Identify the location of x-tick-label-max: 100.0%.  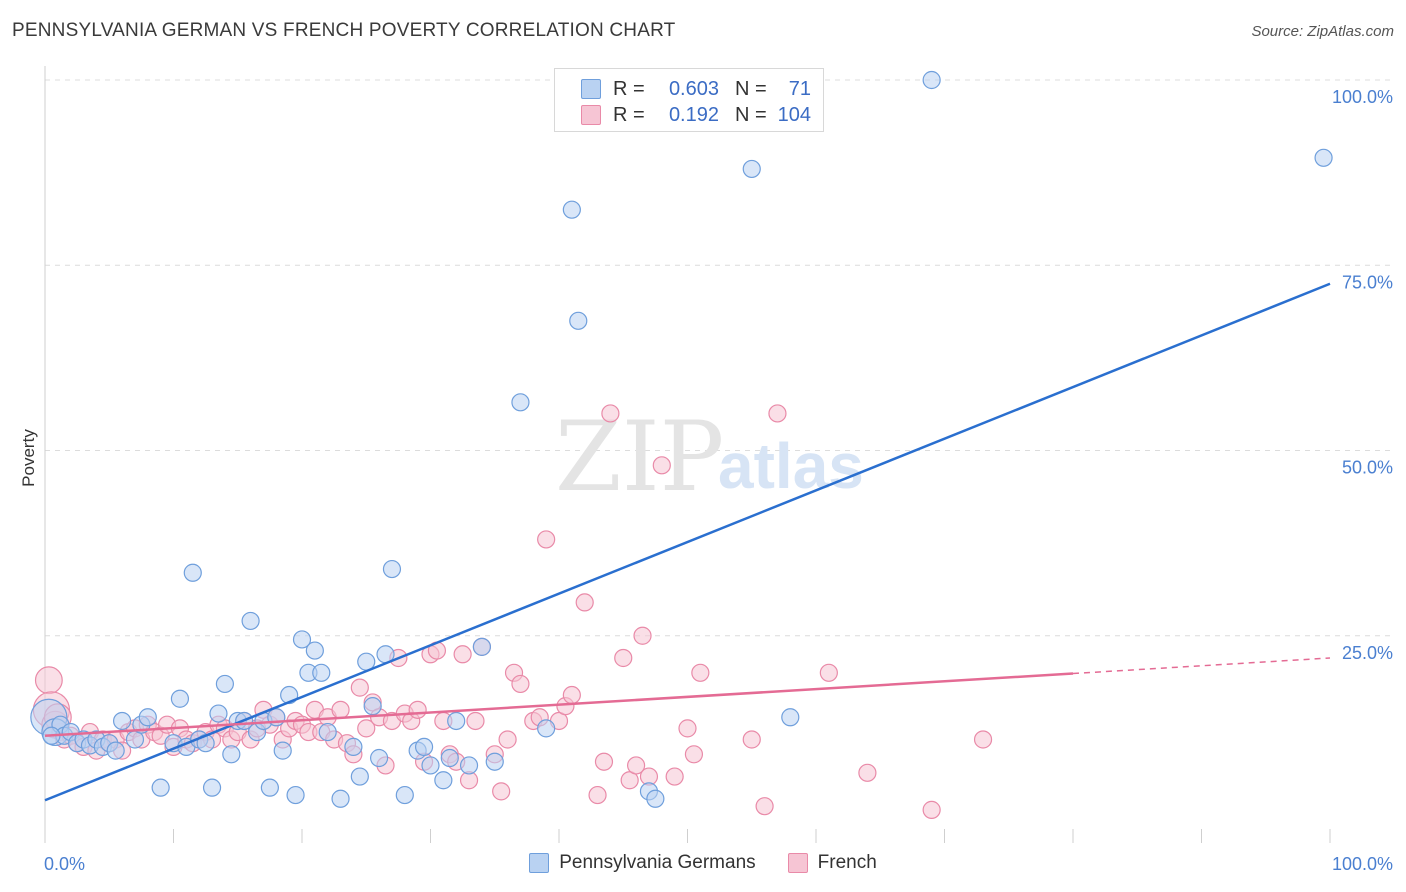
(1362, 864).